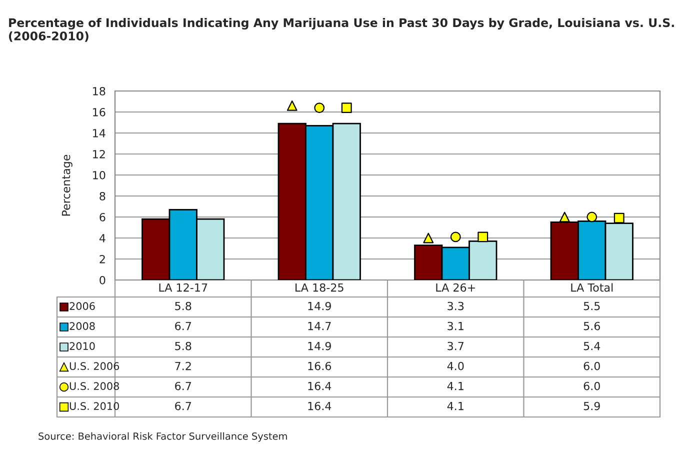  Describe the element at coordinates (183, 287) in the screenshot. I see `x-tick-label: LA 12-17` at that location.